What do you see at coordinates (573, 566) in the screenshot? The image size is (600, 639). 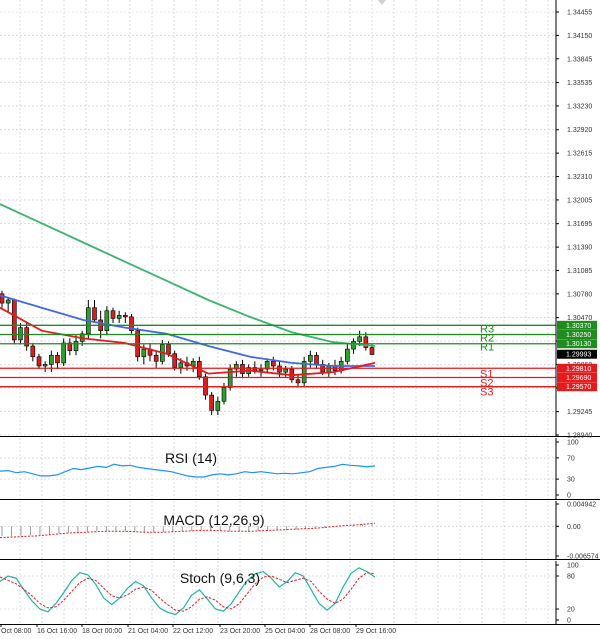 I see `stoch-tick-label: 100` at bounding box center [573, 566].